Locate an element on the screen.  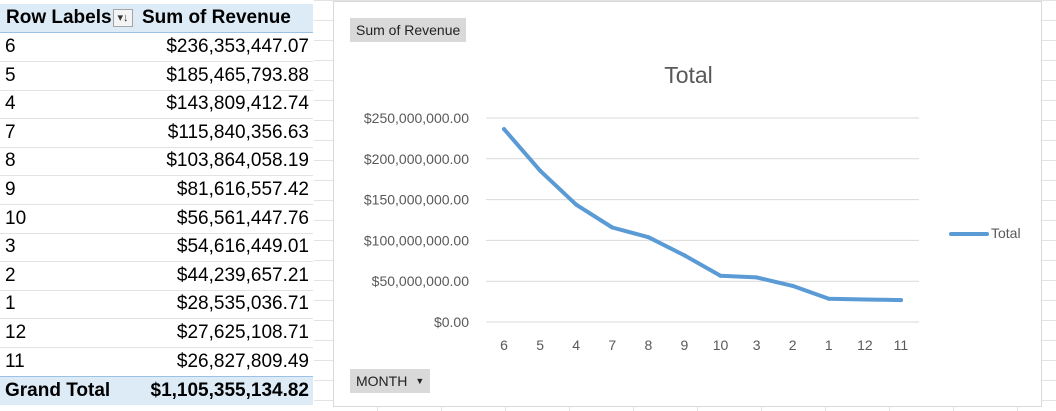
x-tick-label: 3 is located at coordinates (757, 345).